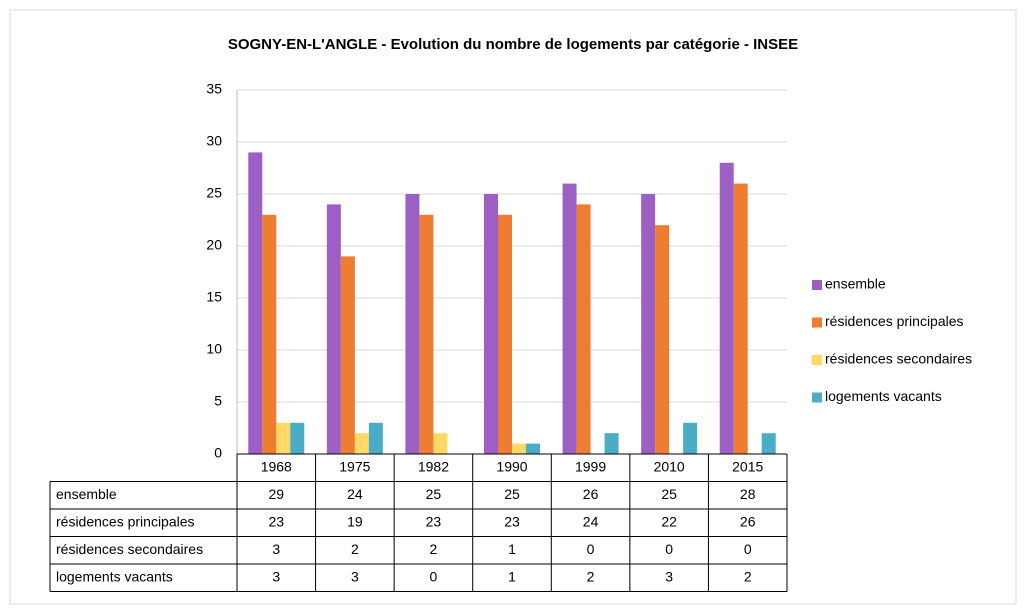 This screenshot has width=1027, height=615. I want to click on y-tick-label: 25, so click(214, 193).